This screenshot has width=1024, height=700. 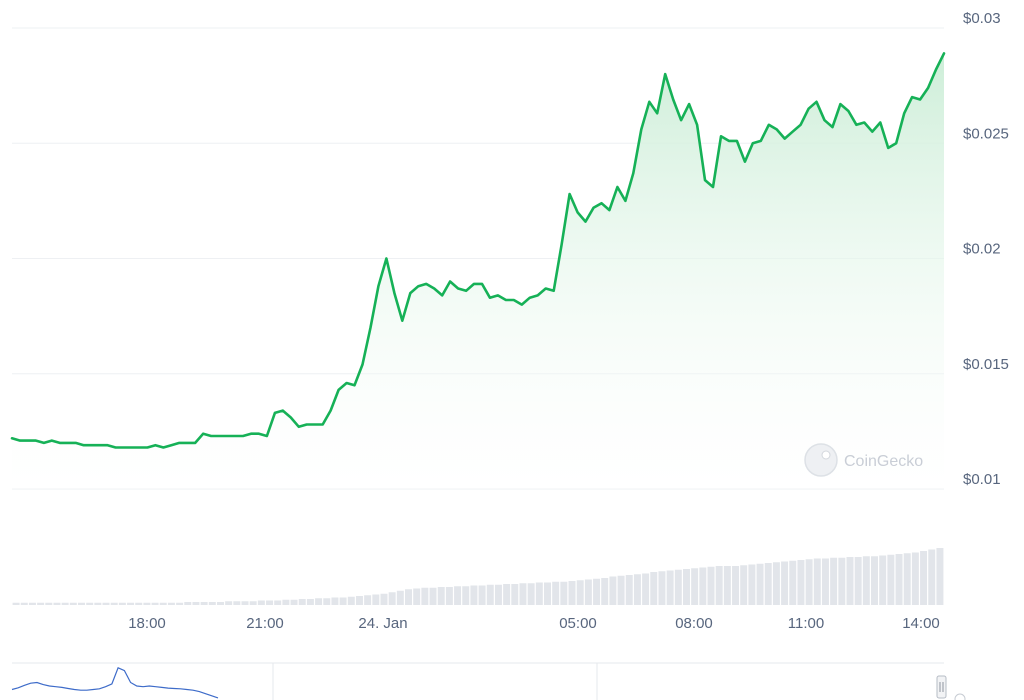 I want to click on x-tick-label: 05:00, so click(x=578, y=623).